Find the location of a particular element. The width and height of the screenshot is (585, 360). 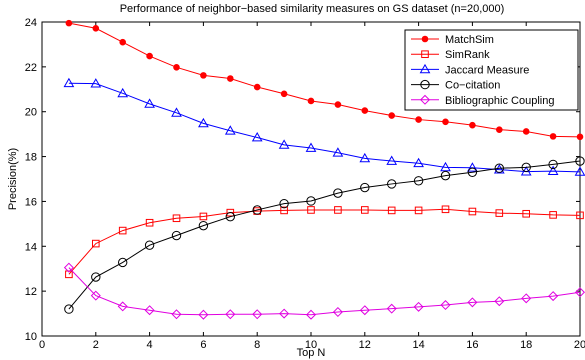

y-tick-label: 16 is located at coordinates (31, 202).